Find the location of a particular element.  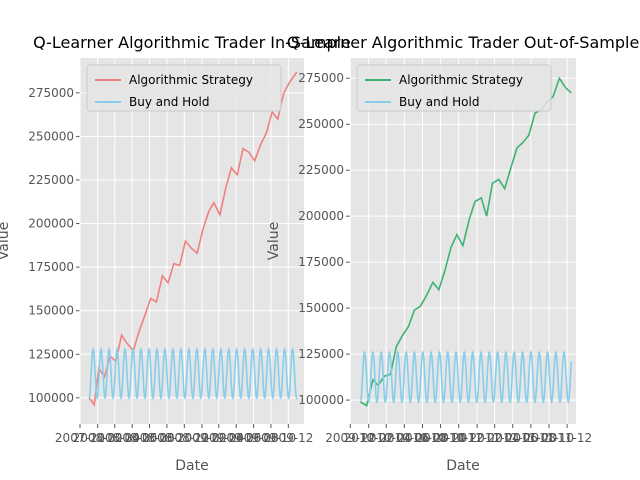

x-tick-label: 2010-04 is located at coordinates (386, 438).